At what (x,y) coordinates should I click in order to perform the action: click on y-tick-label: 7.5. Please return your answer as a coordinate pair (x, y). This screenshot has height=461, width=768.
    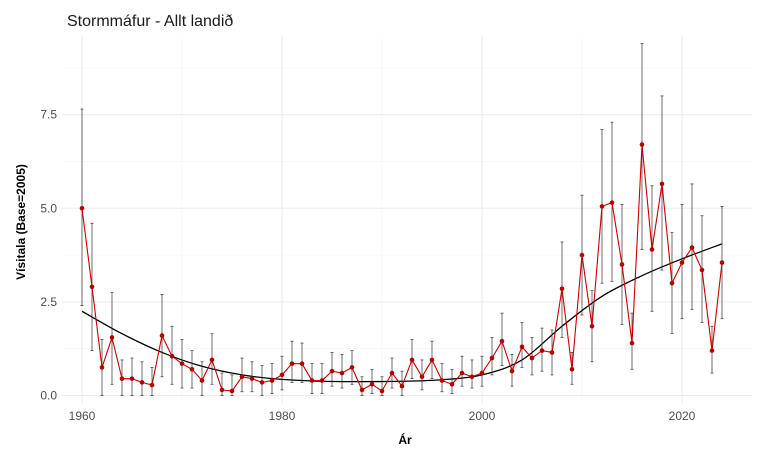
    Looking at the image, I should click on (48, 115).